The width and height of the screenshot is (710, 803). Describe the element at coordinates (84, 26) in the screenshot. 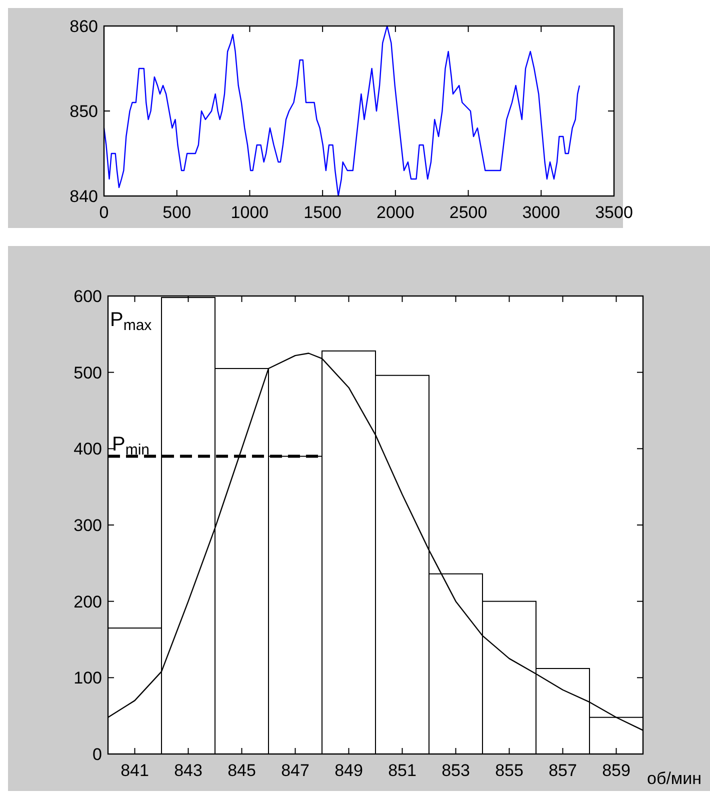

I see `y-tick-label: 860` at that location.